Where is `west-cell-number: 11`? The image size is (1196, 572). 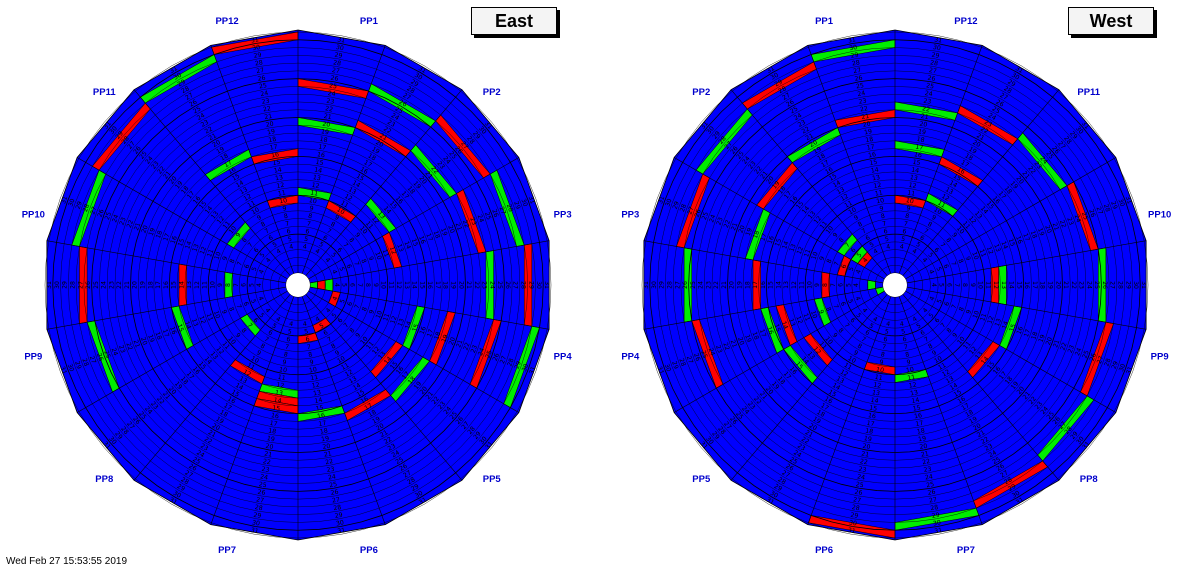 west-cell-number: 11 is located at coordinates (822, 345).